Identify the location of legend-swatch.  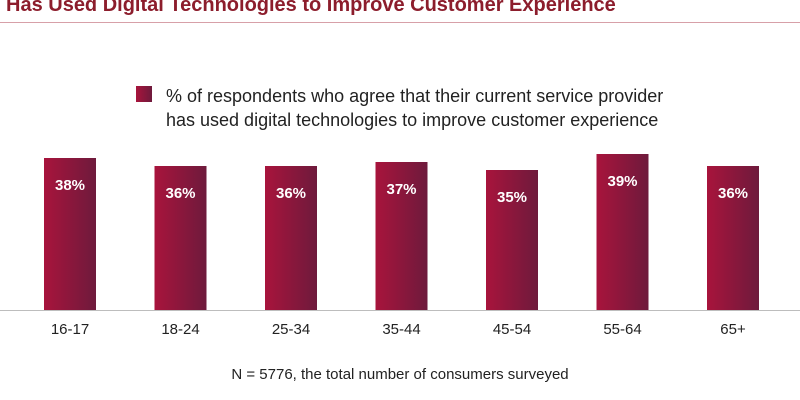
(144, 94).